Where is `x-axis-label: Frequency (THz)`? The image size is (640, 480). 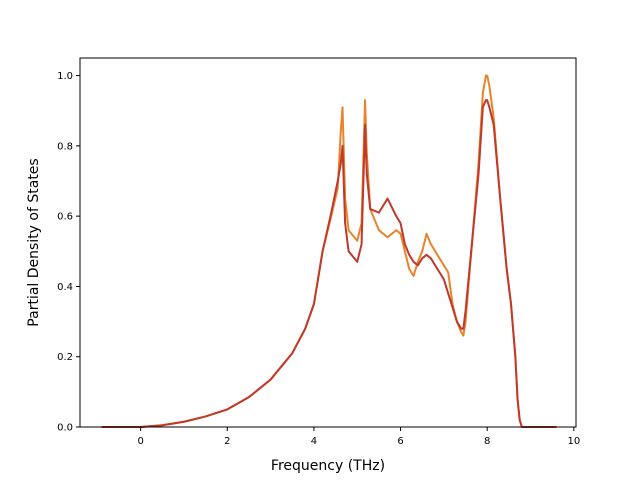
x-axis-label: Frequency (THz) is located at coordinates (328, 466).